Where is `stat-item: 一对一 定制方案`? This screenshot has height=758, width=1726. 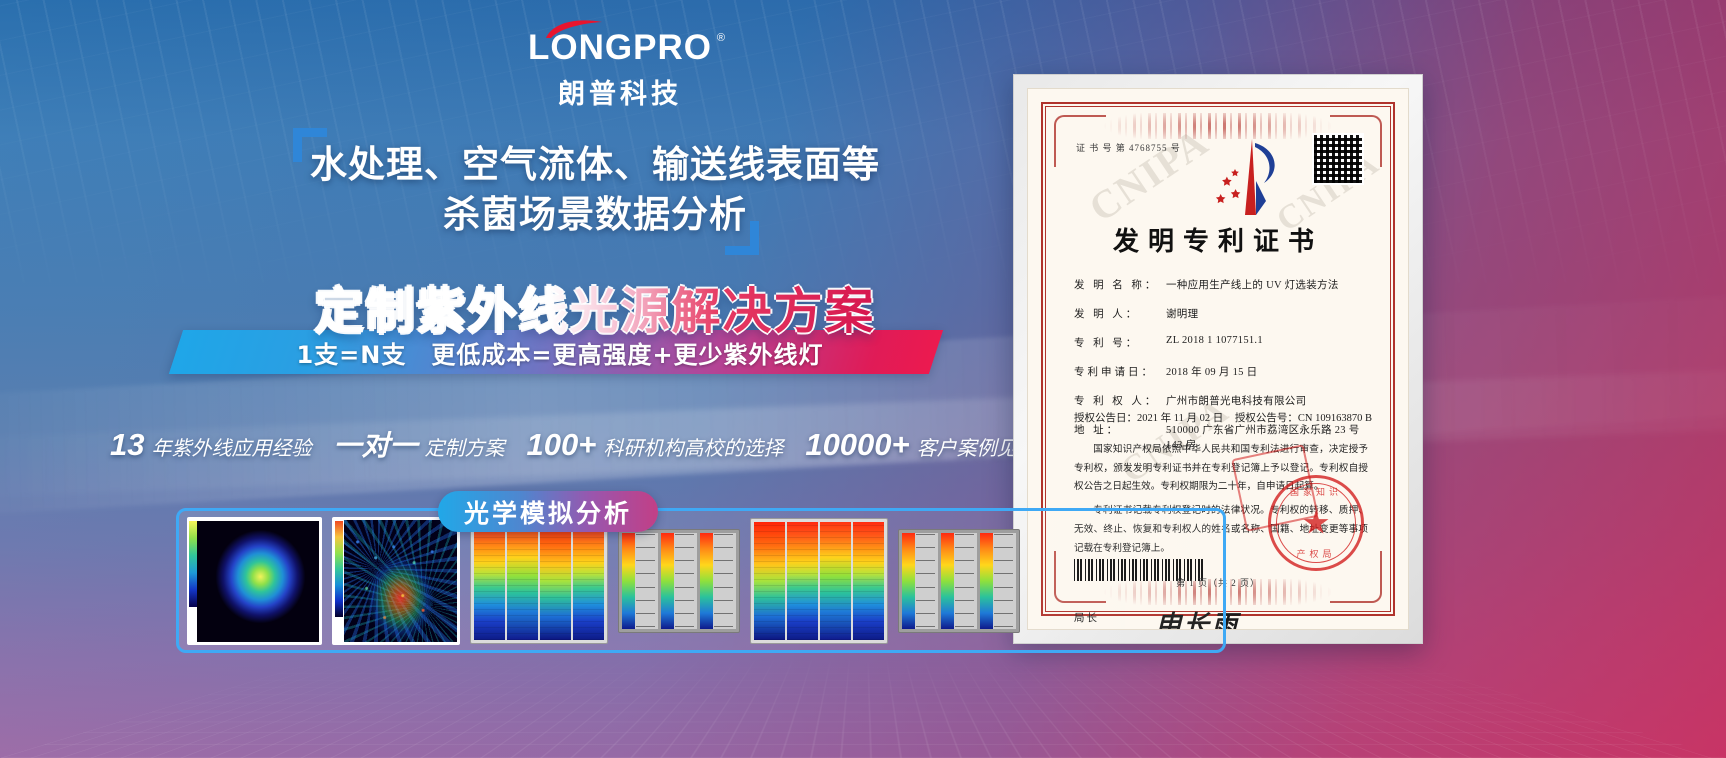
stat-item: 一对一 定制方案 is located at coordinates (418, 444).